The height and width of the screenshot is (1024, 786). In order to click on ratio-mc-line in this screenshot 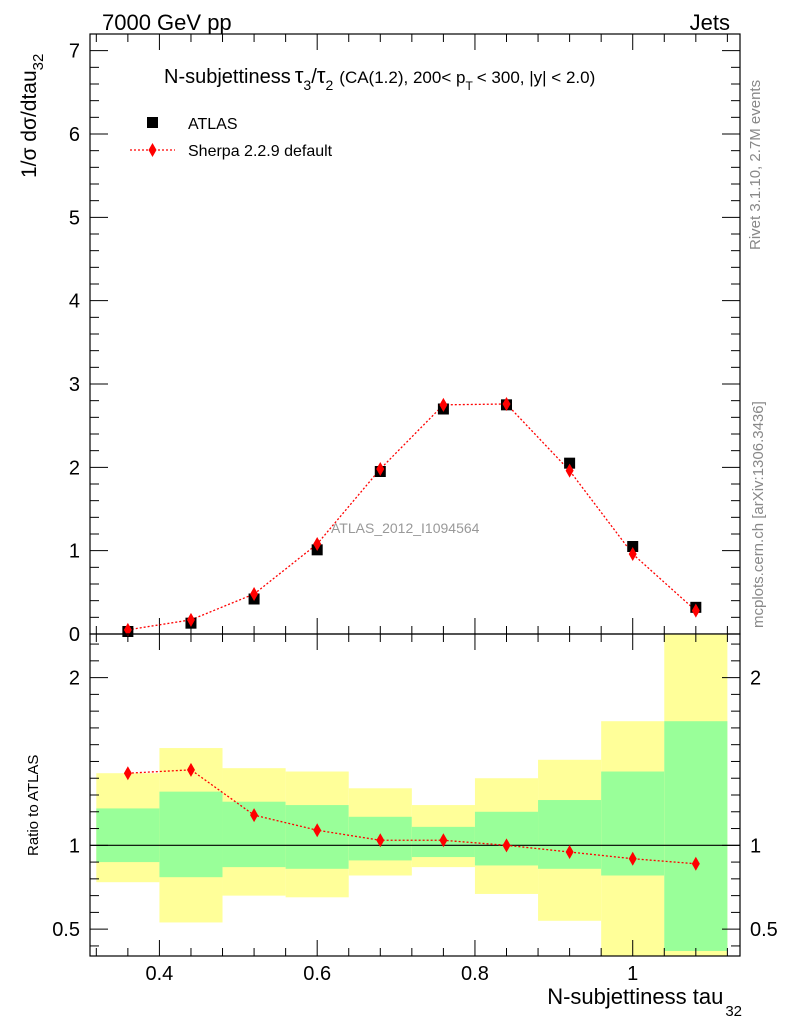, I will do `click(411, 817)`.